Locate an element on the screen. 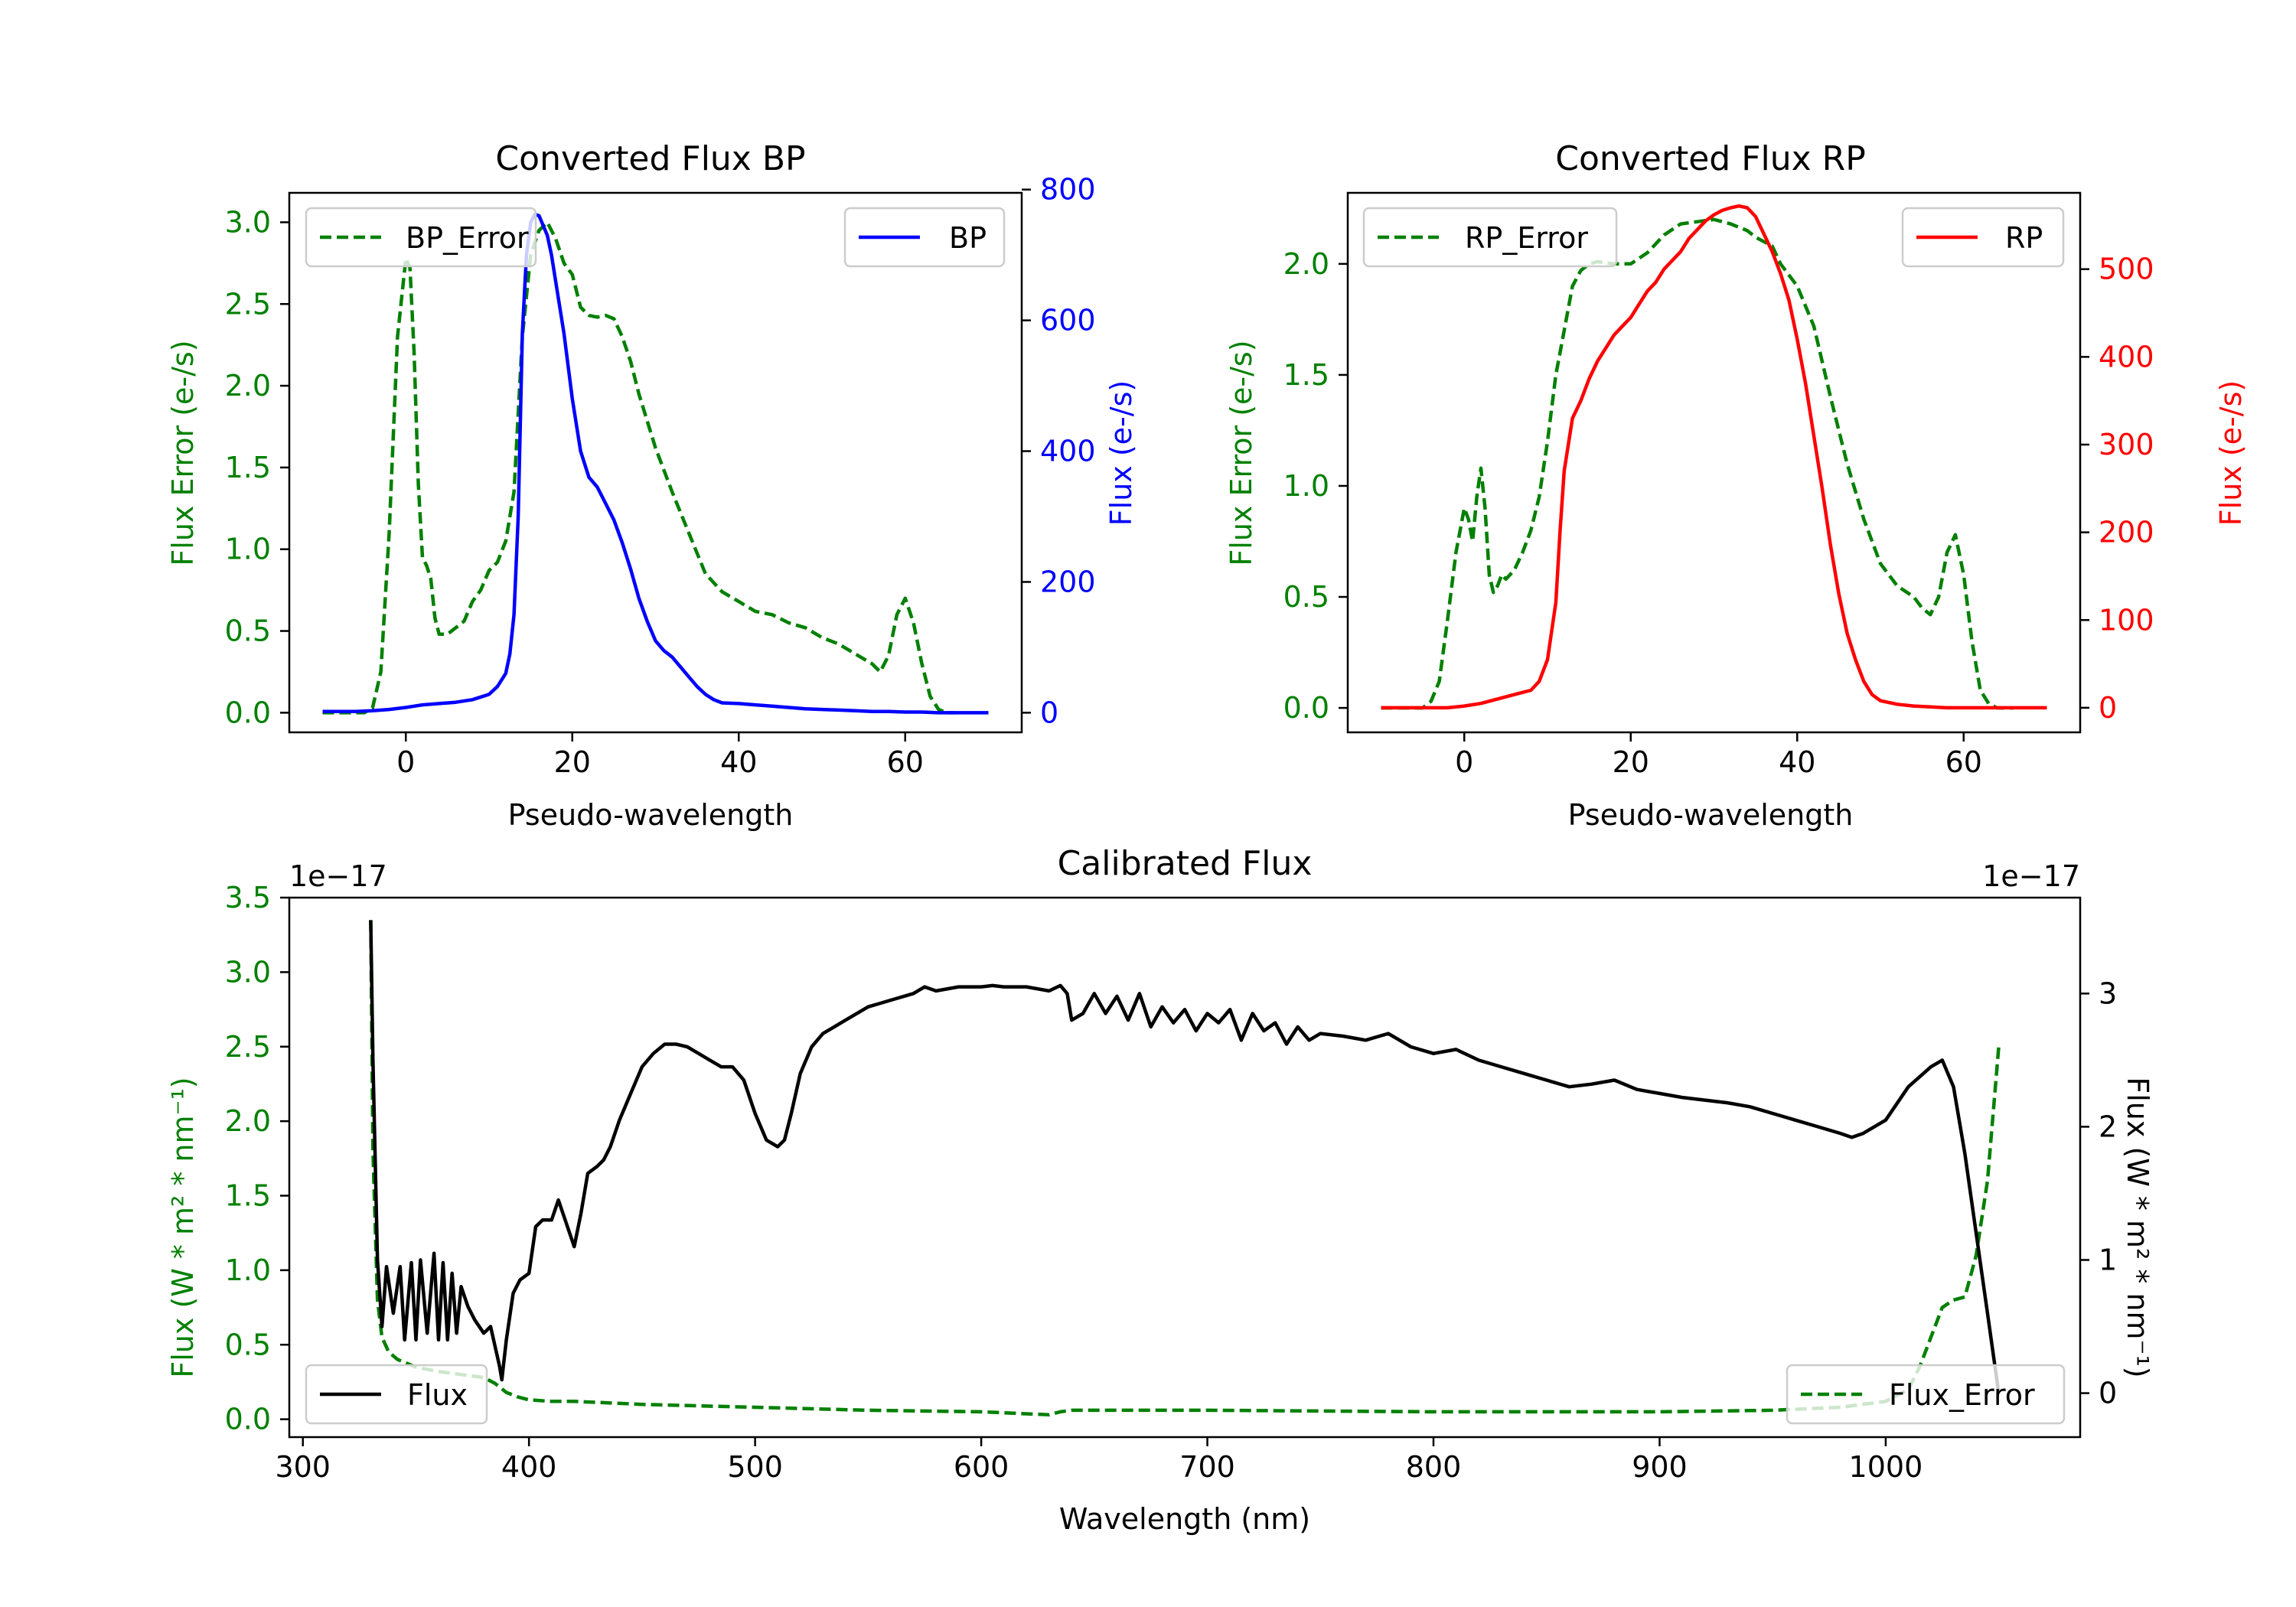  calibrated-legend-right-label: Flux_Error is located at coordinates (1962, 1395).